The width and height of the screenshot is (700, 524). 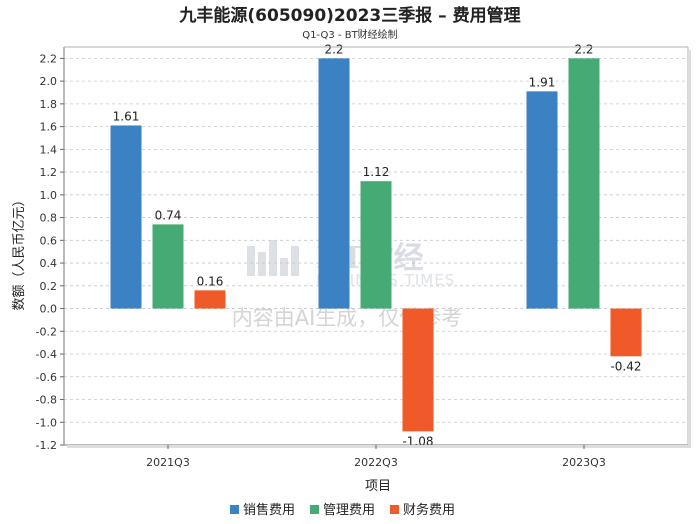 What do you see at coordinates (349, 15) in the screenshot?
I see `chart-title: 九丰能源(605090)2023三季报 – 费用管理` at bounding box center [349, 15].